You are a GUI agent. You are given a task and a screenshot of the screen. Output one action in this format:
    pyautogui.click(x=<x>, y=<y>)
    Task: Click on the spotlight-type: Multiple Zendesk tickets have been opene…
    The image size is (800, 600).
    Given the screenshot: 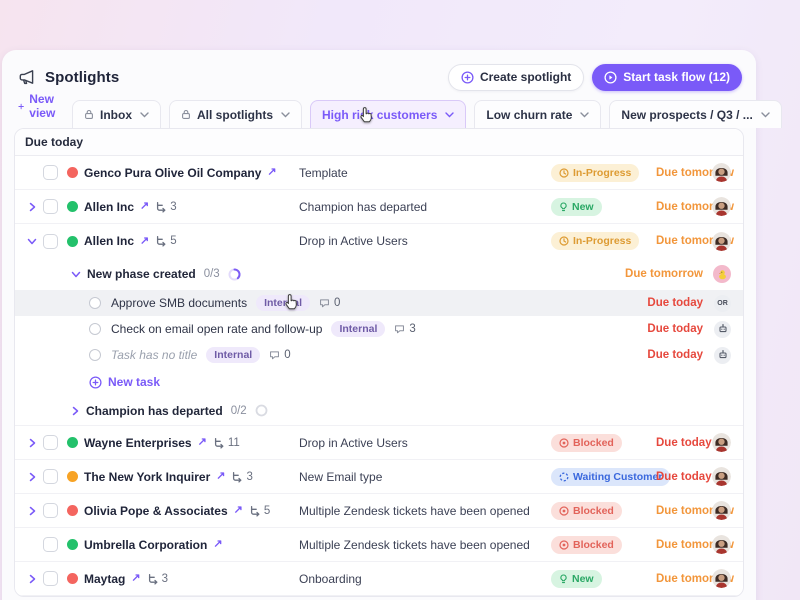 What is the action you would take?
    pyautogui.click(x=414, y=544)
    